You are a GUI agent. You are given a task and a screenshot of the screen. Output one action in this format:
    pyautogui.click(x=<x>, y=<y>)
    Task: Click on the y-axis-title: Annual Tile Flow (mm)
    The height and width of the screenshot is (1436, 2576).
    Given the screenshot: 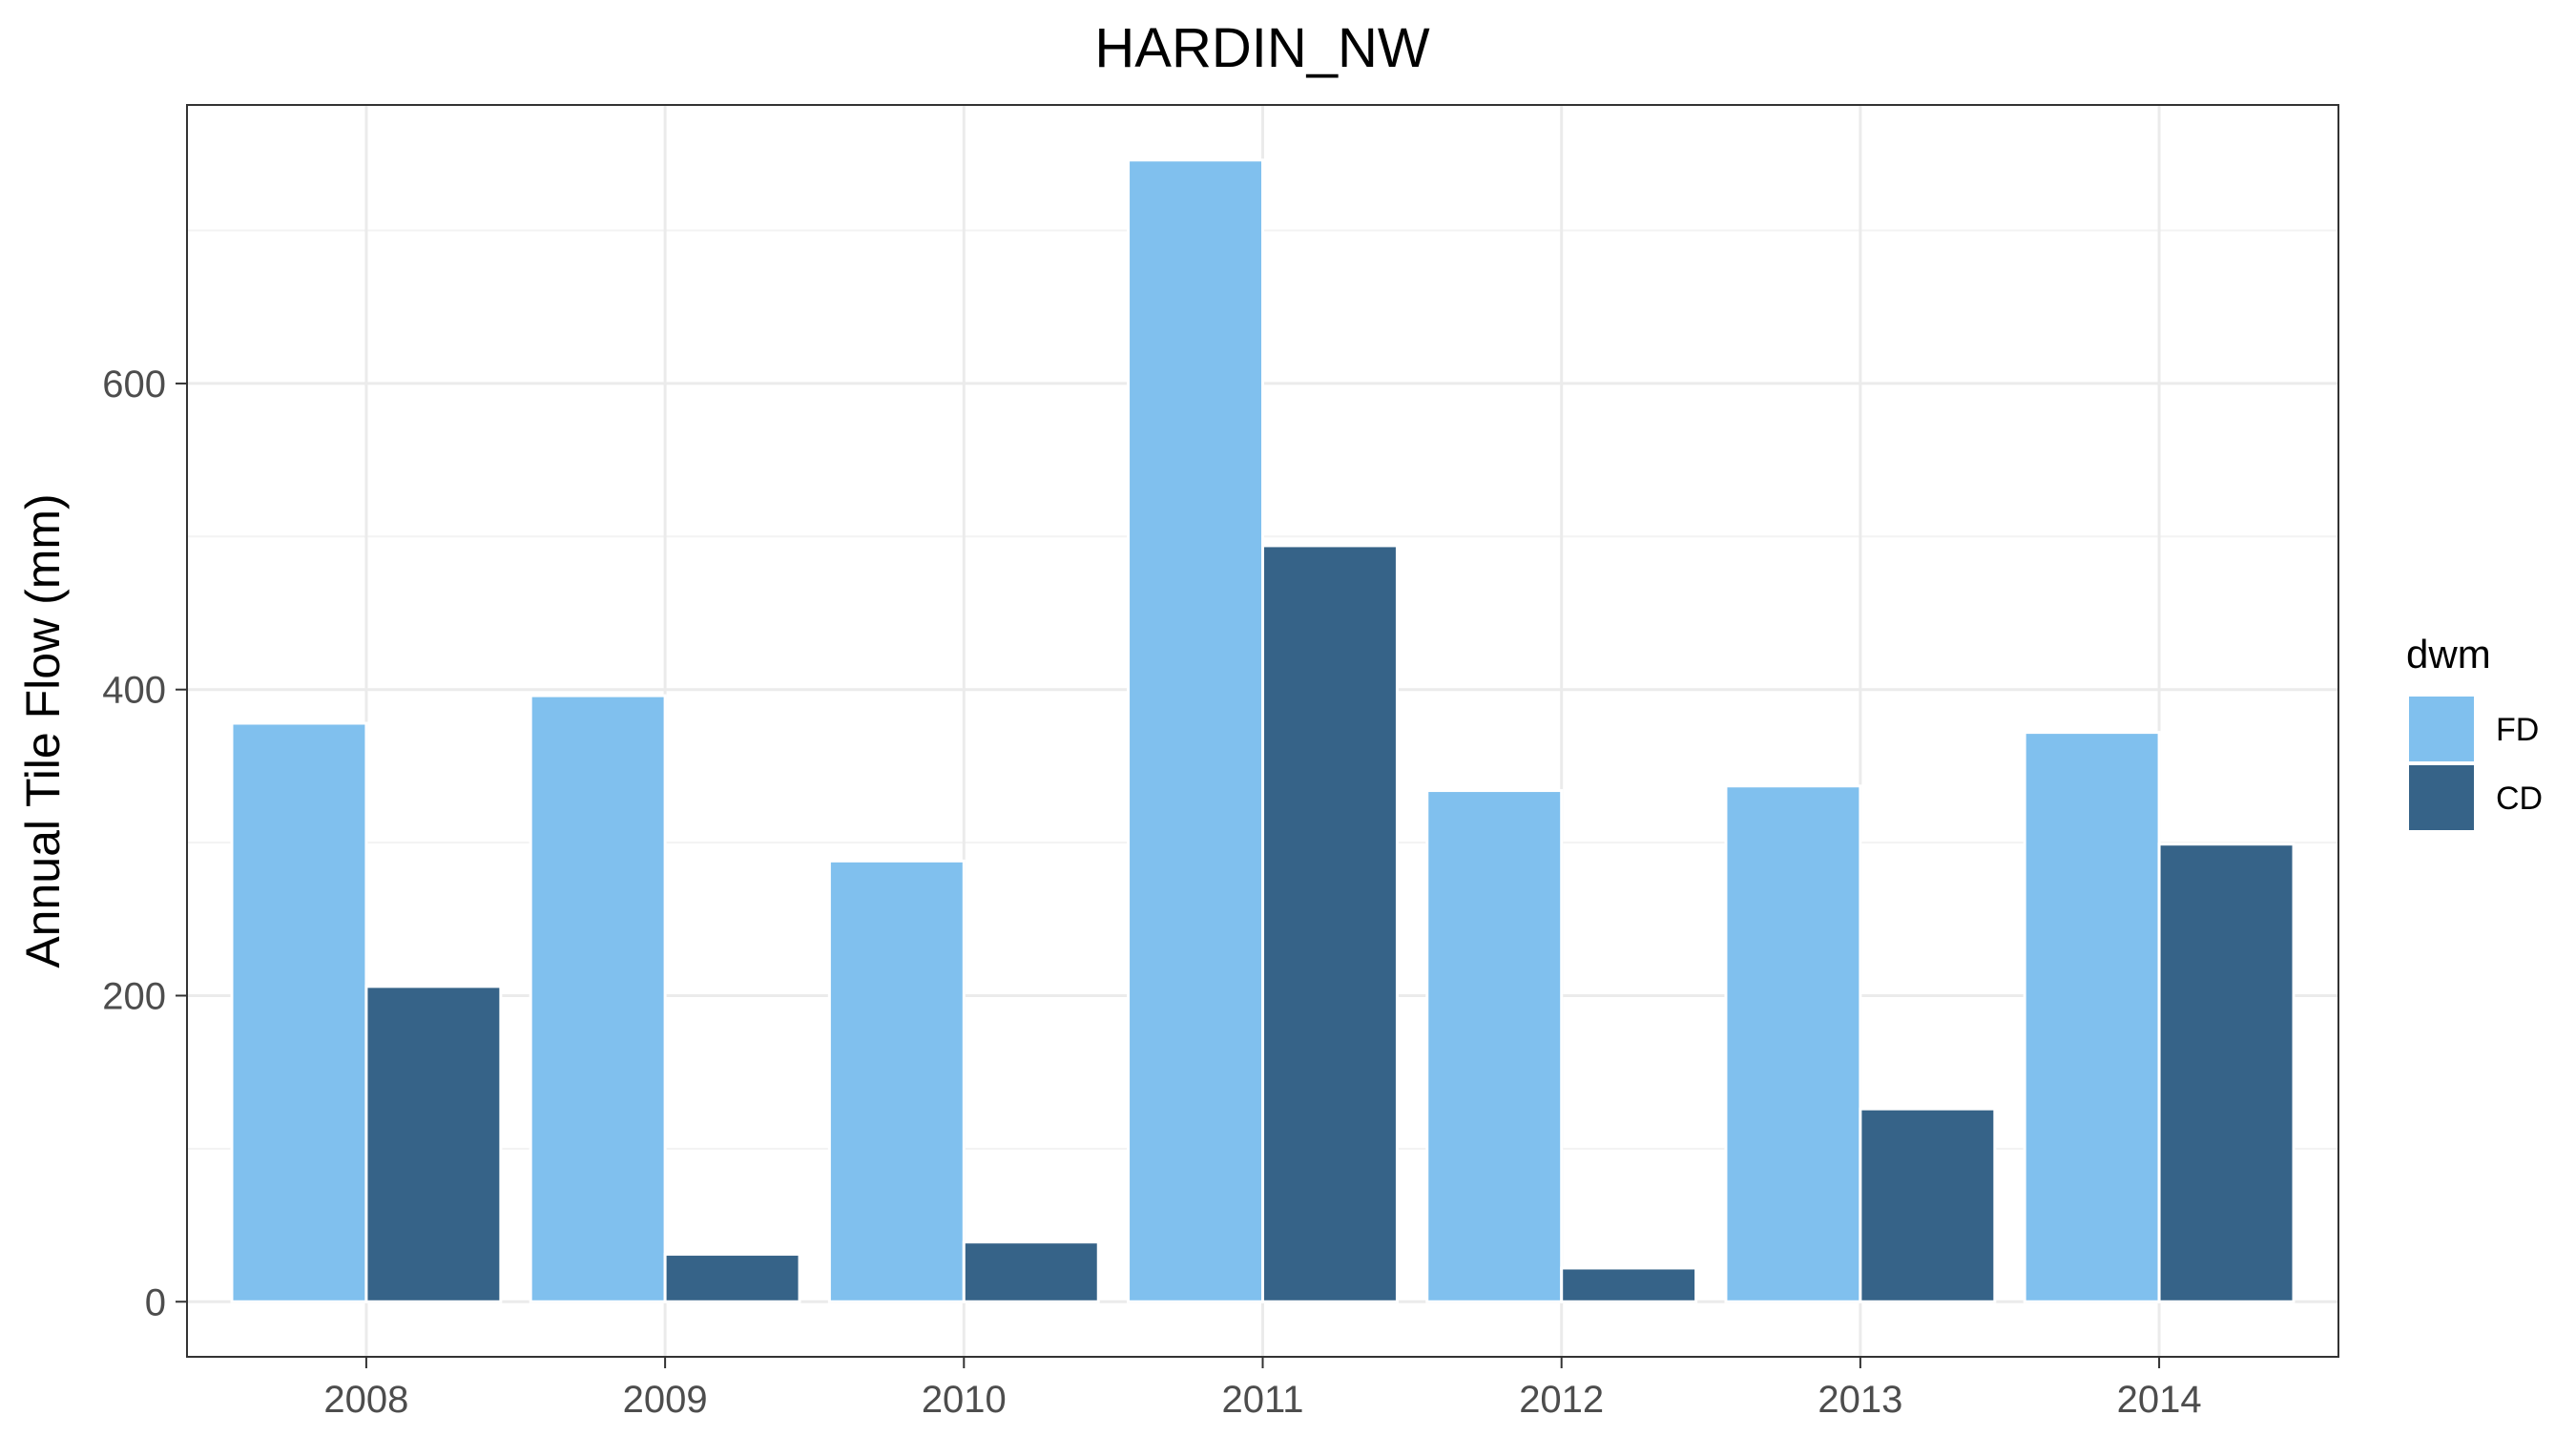 What is the action you would take?
    pyautogui.click(x=43, y=730)
    